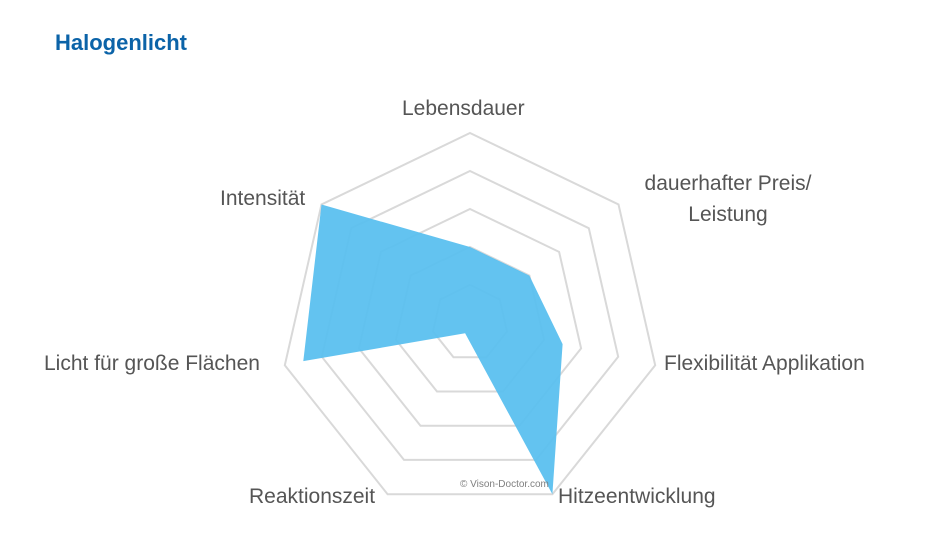 The width and height of the screenshot is (940, 547). What do you see at coordinates (121, 42) in the screenshot?
I see `chart-title: Halogenlicht` at bounding box center [121, 42].